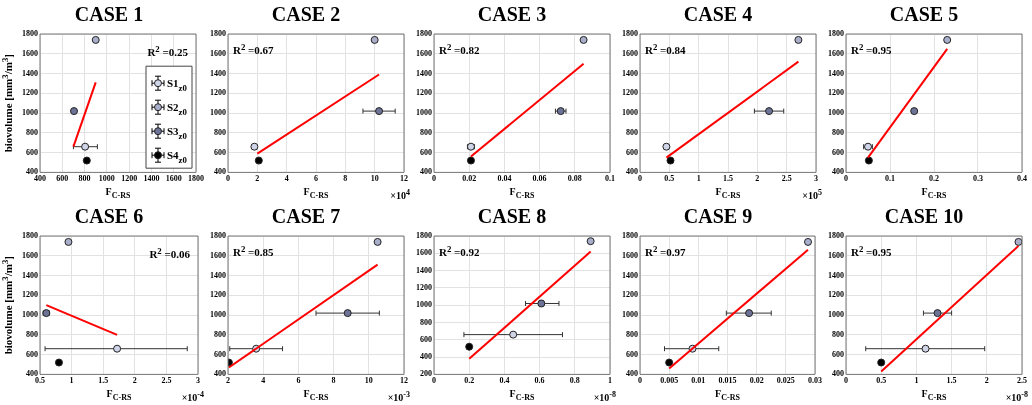  Describe the element at coordinates (404, 381) in the screenshot. I see `x-tick-label: 12` at that location.